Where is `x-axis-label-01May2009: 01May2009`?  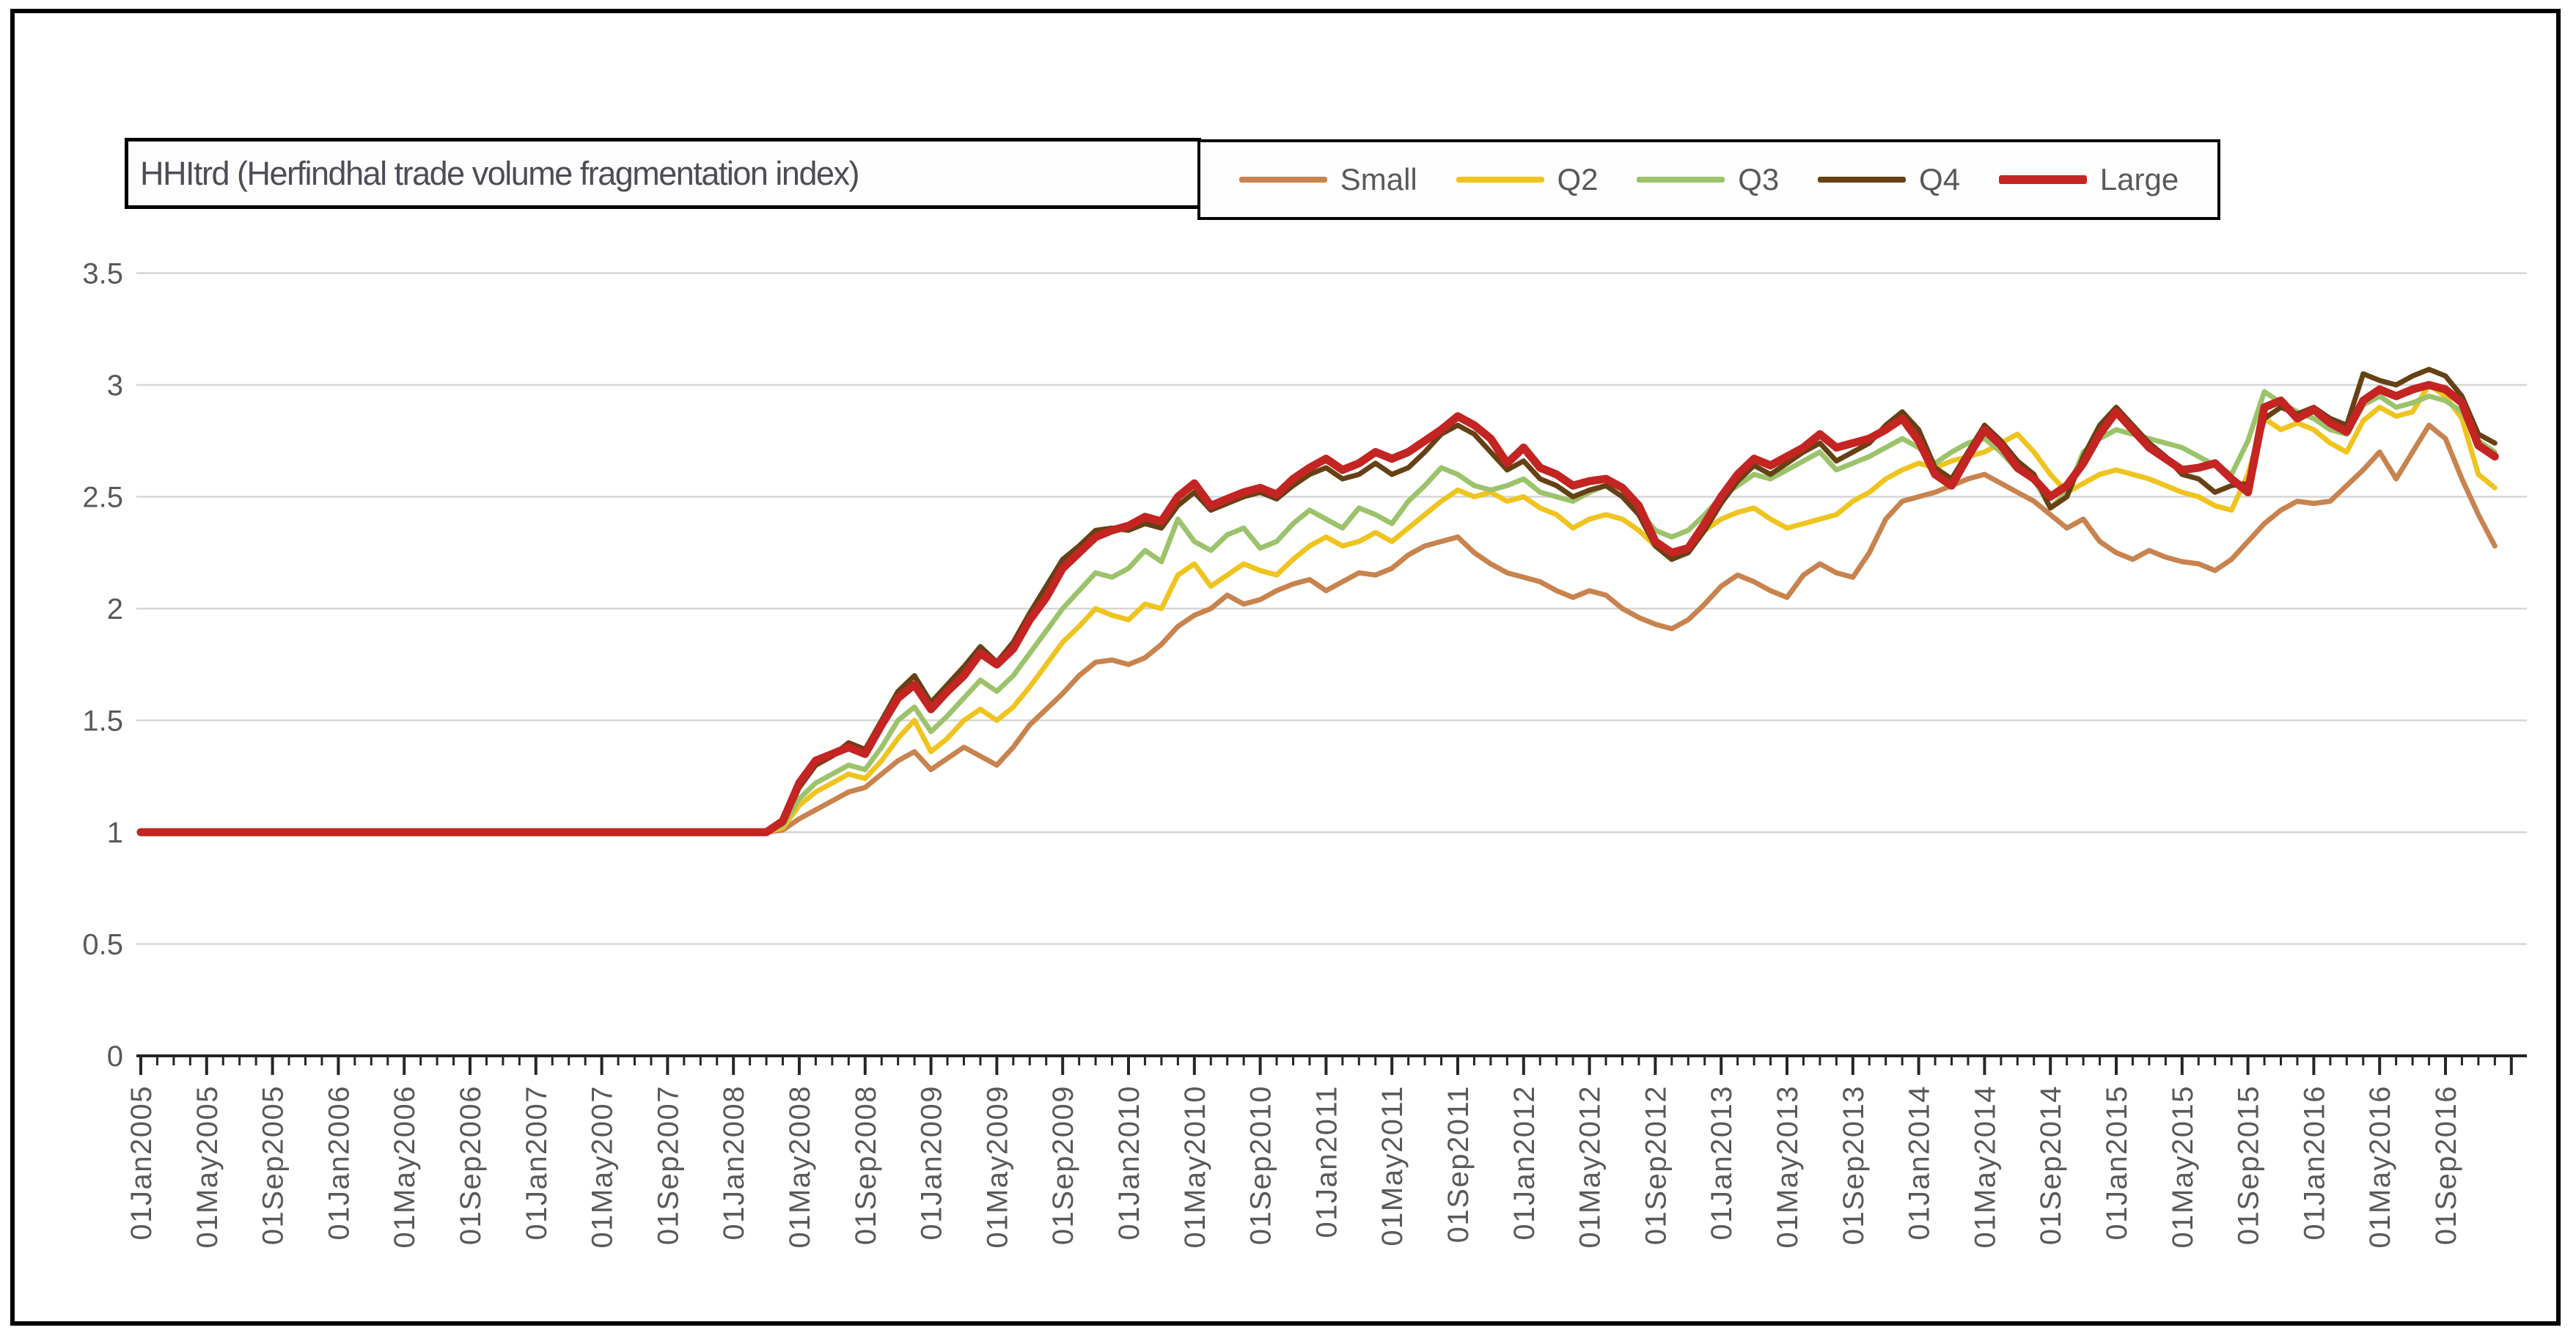
x-axis-label-01May2009: 01May2009 is located at coordinates (997, 1167).